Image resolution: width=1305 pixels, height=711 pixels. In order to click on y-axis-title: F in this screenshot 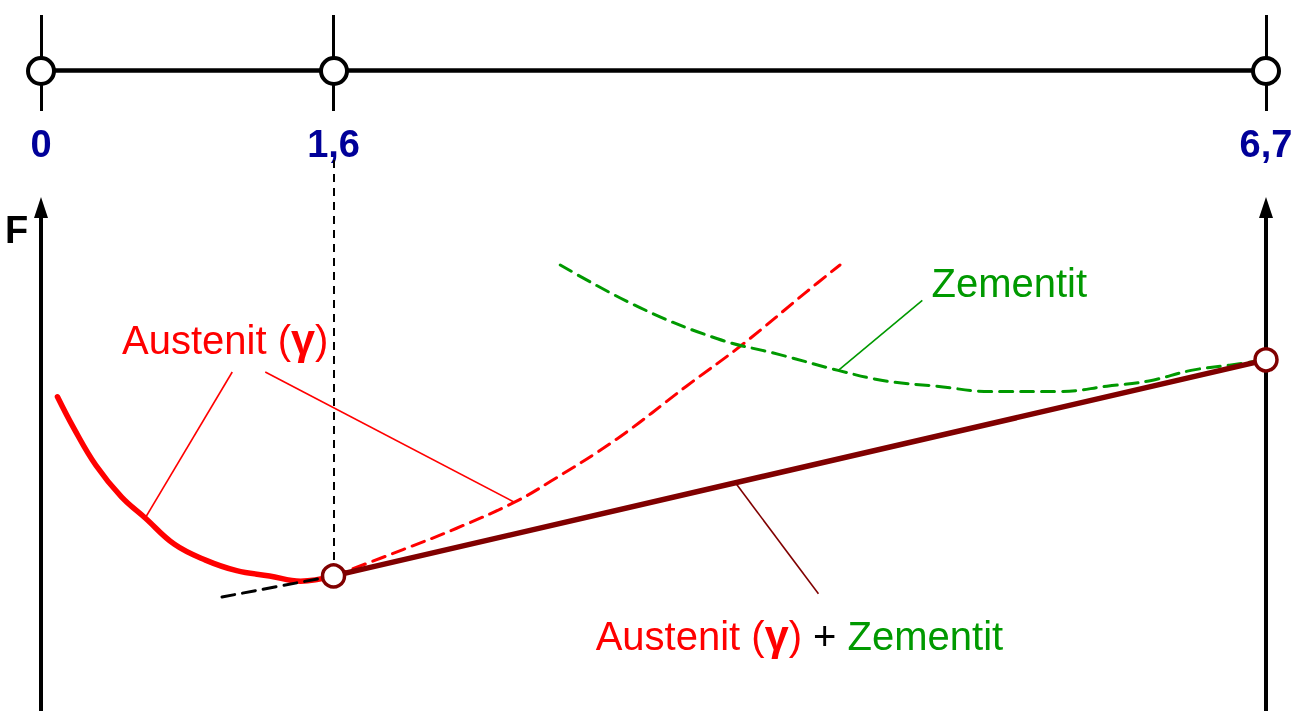, I will do `click(17, 230)`.